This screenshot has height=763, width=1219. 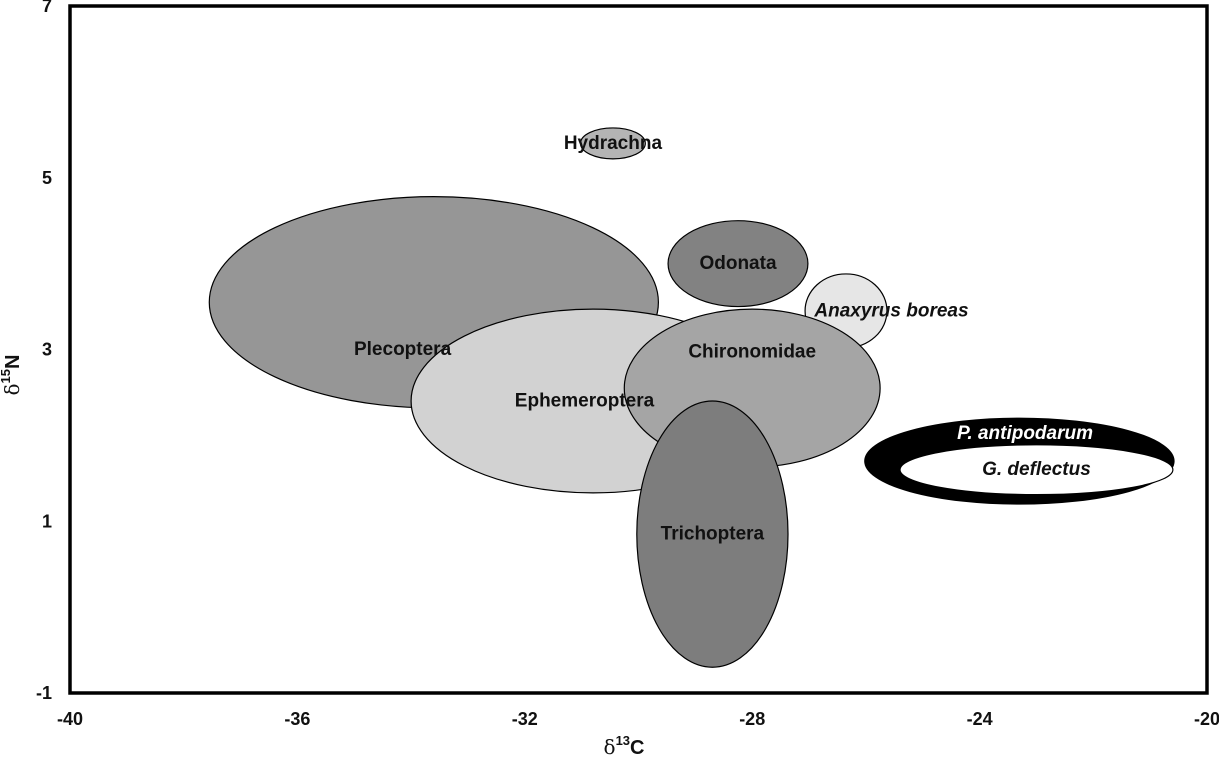 I want to click on g-deflectus-ellipse, so click(x=1036, y=470).